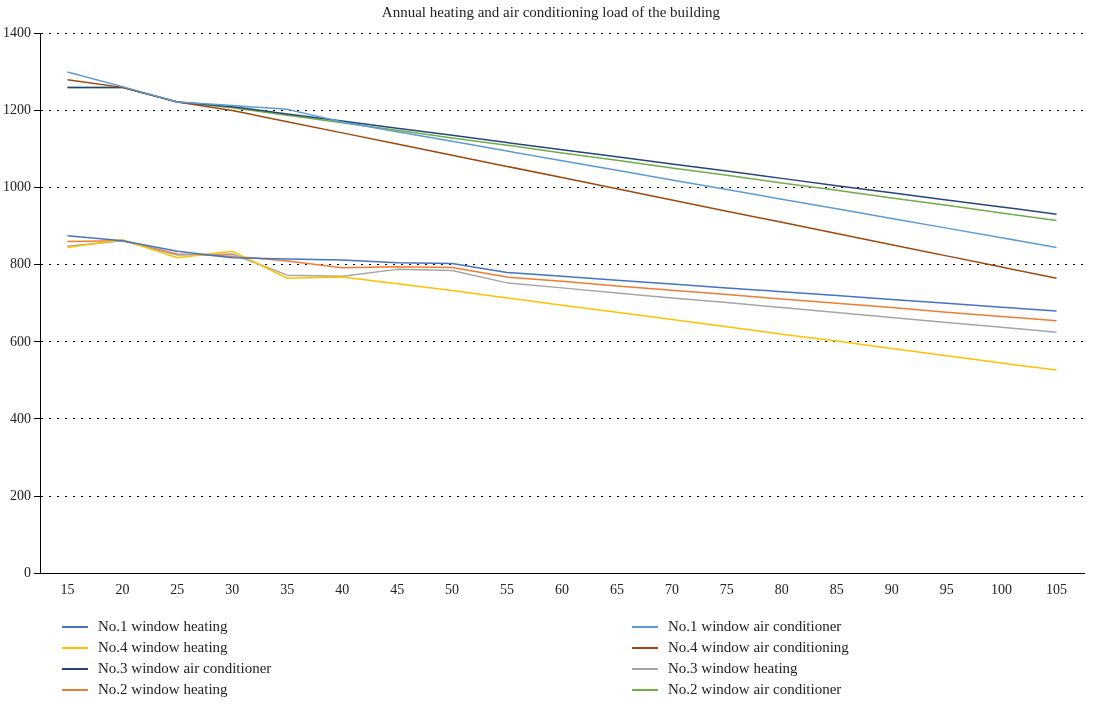  Describe the element at coordinates (551, 12) in the screenshot. I see `chart-title: Annual heating and air conditioning load of the building` at that location.